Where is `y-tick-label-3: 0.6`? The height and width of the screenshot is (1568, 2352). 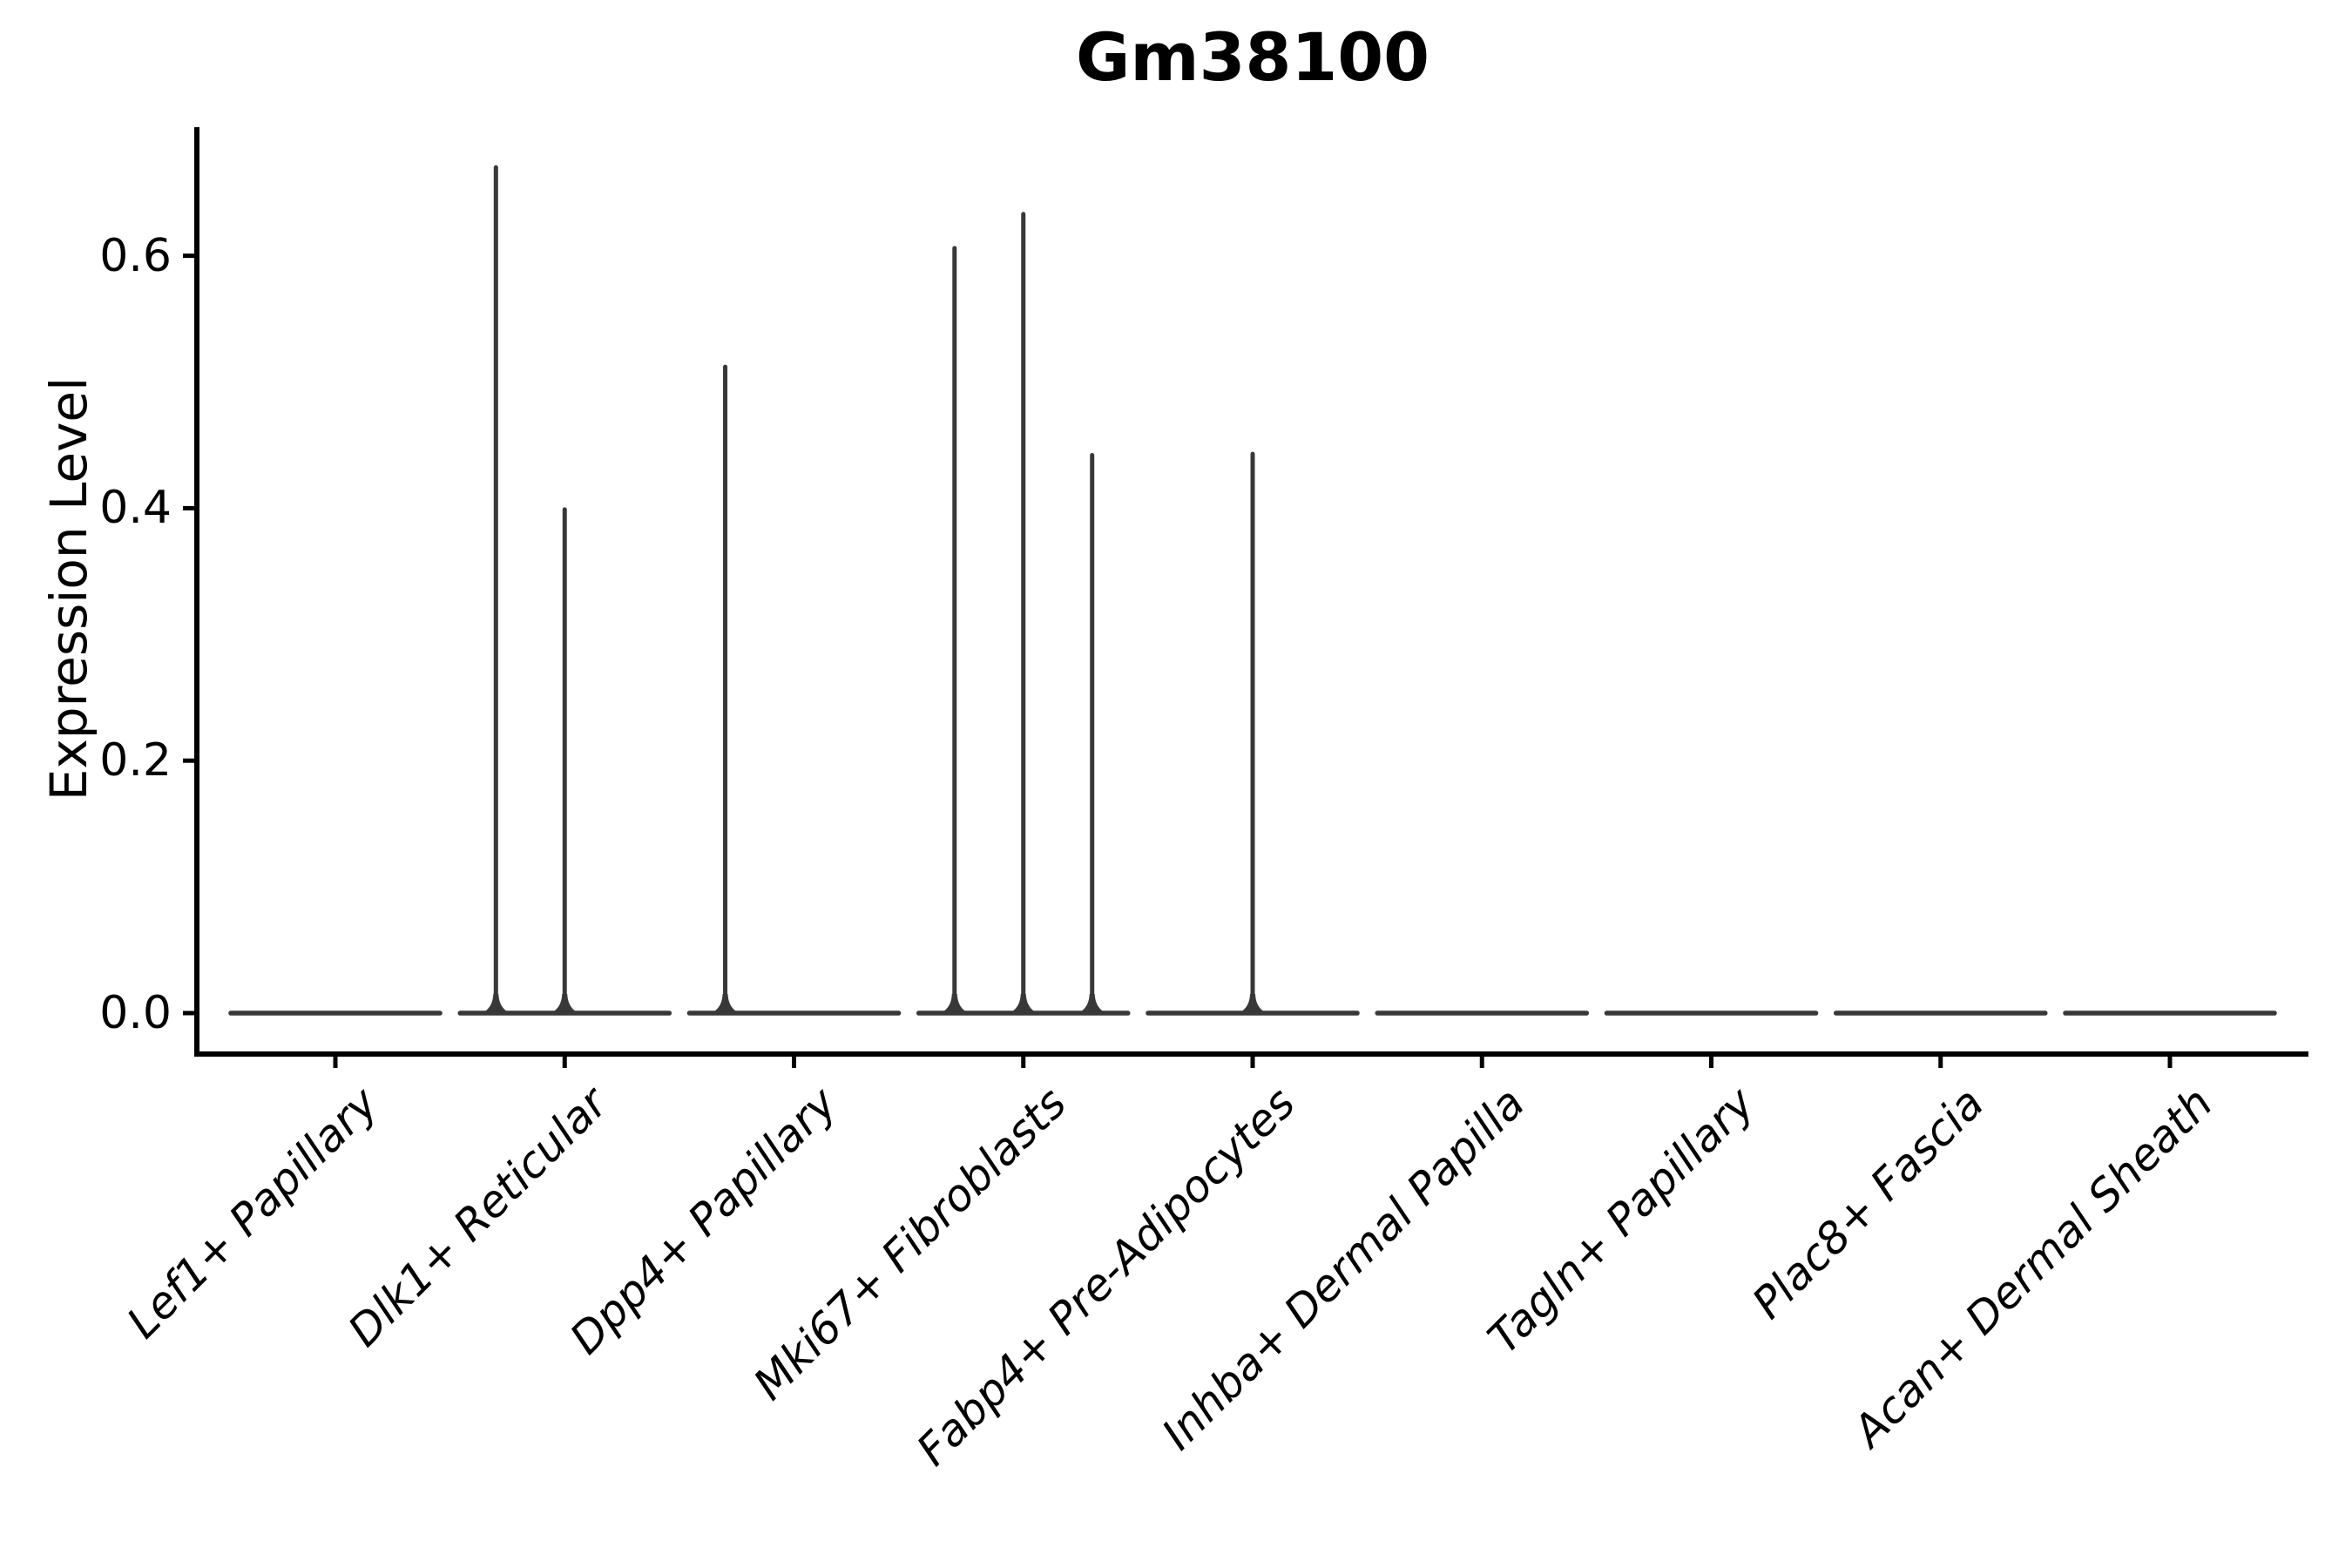
y-tick-label-3: 0.6 is located at coordinates (135, 256).